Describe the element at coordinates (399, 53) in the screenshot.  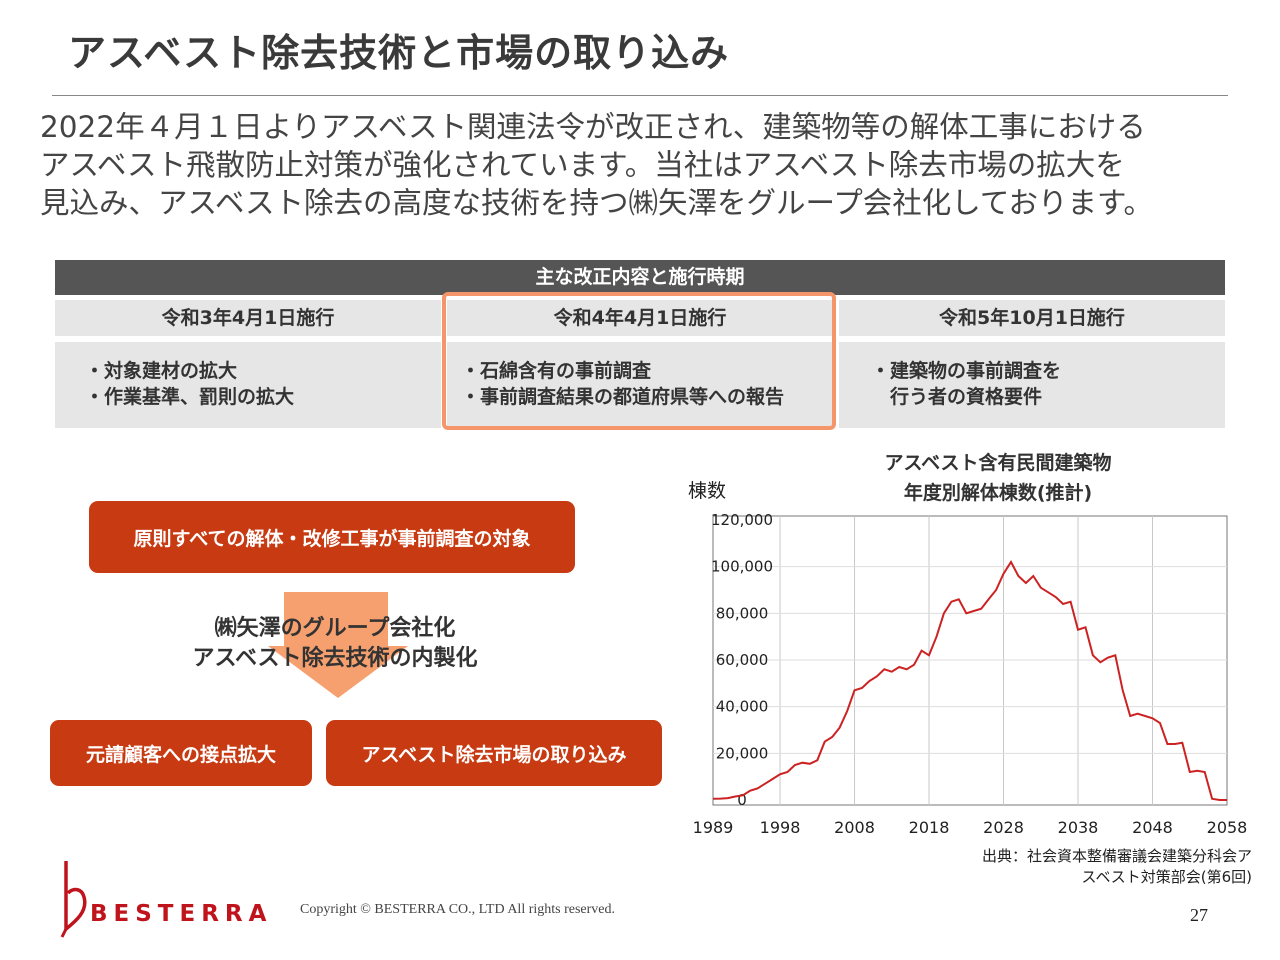
I see `page-title: アスベスト除去技術と市場の取り込み` at that location.